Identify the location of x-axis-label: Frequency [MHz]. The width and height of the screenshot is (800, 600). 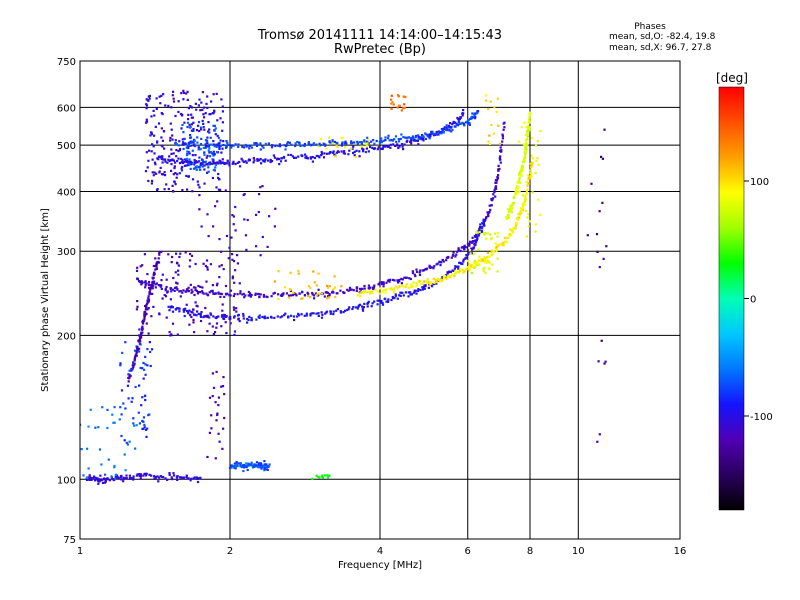
(380, 565).